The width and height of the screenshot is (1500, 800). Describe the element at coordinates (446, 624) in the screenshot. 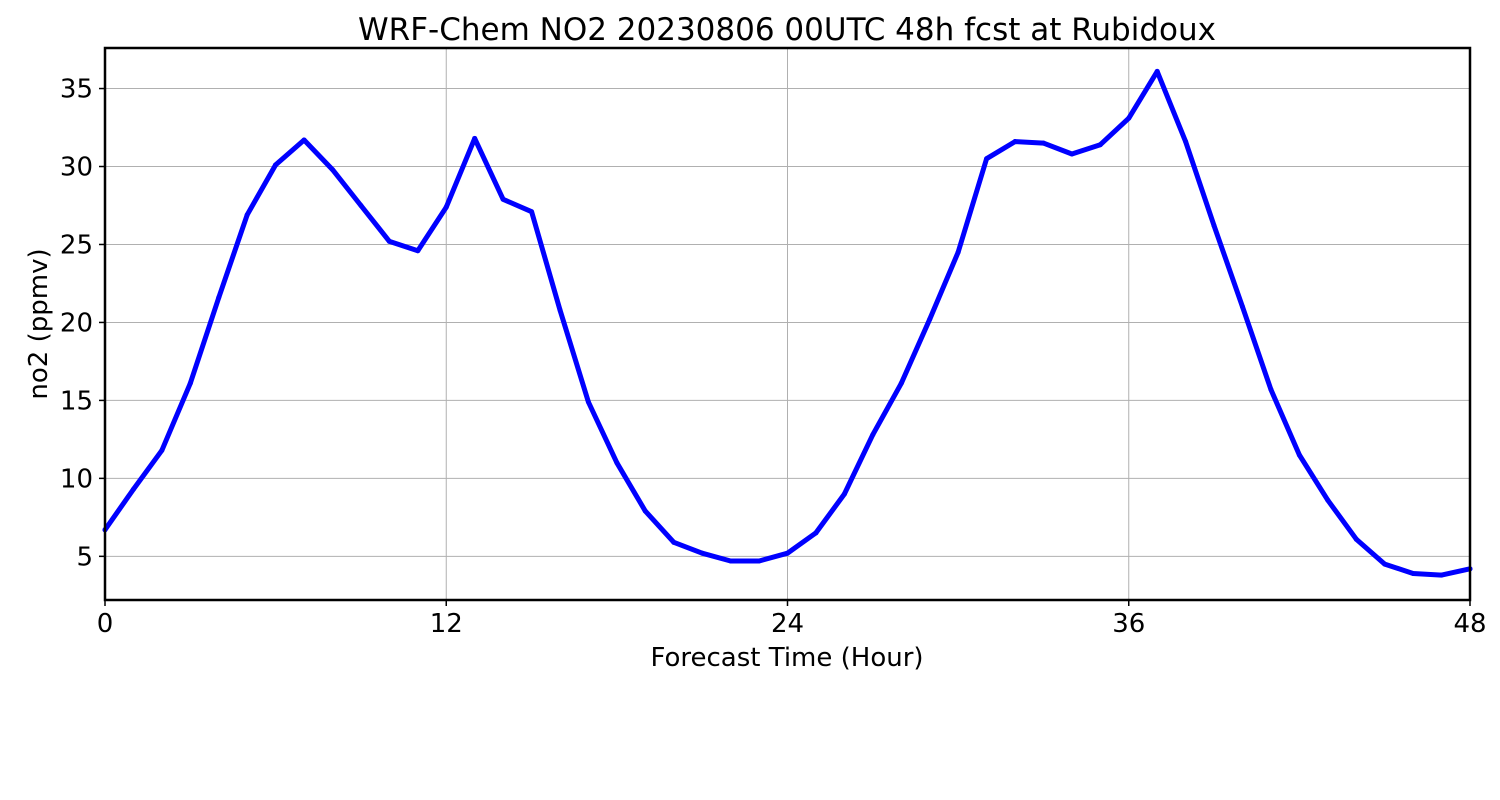

I see `x-tick-label: 12` at that location.